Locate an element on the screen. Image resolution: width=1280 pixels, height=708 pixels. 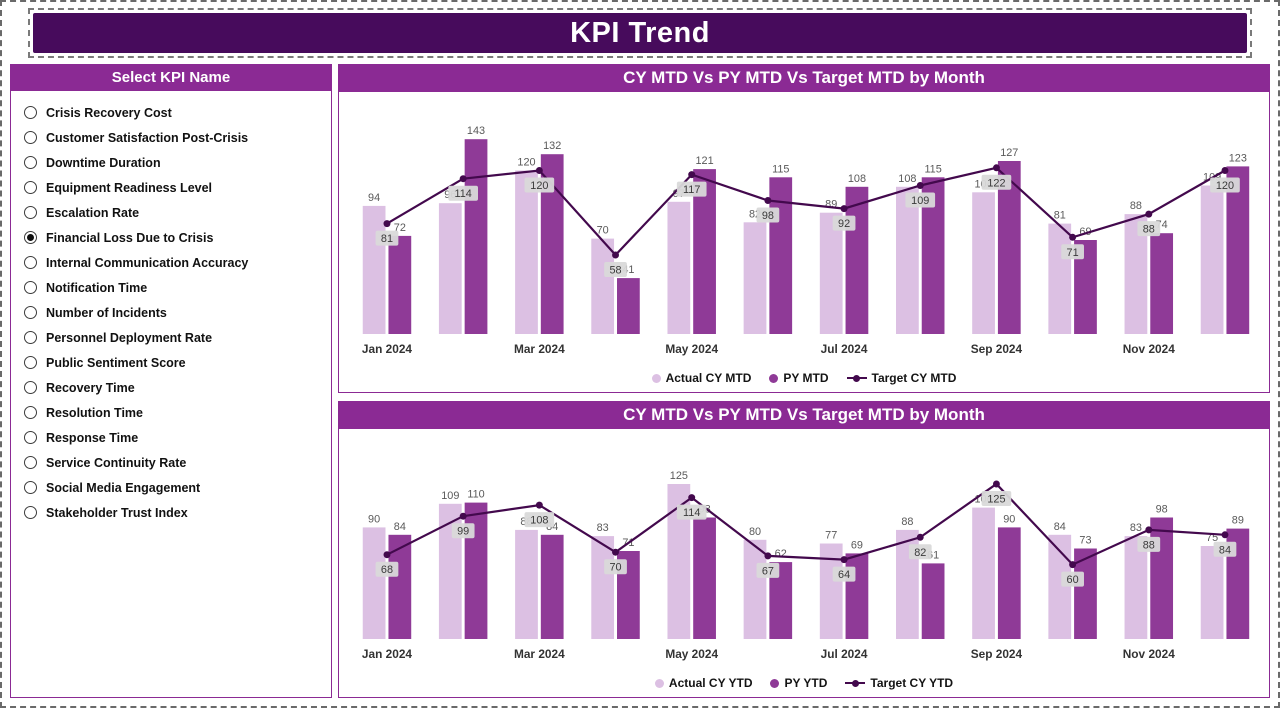
legend-item-py-mtd: PY MTD is located at coordinates (799, 378).